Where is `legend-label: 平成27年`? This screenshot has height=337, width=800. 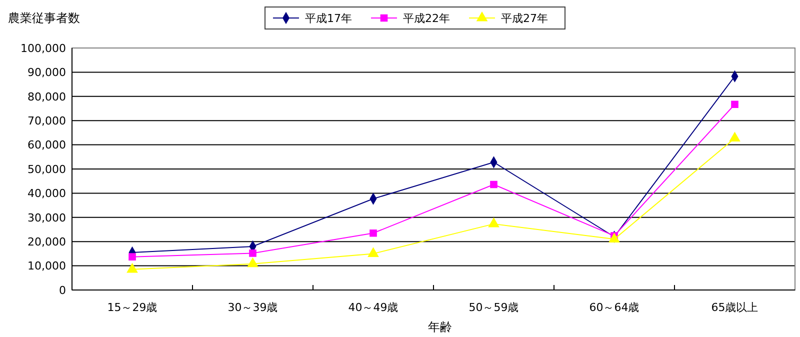 legend-label: 平成27年 is located at coordinates (524, 18).